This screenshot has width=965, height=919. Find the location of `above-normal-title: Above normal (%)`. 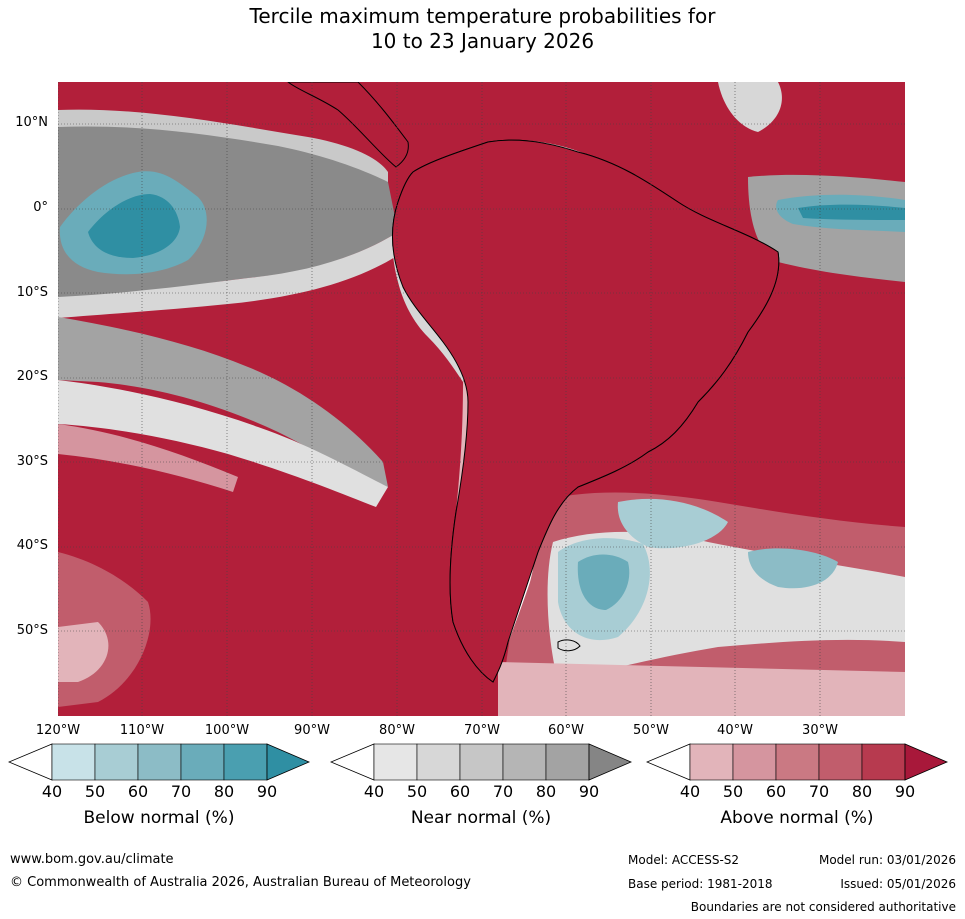

above-normal-title: Above normal (%) is located at coordinates (797, 818).